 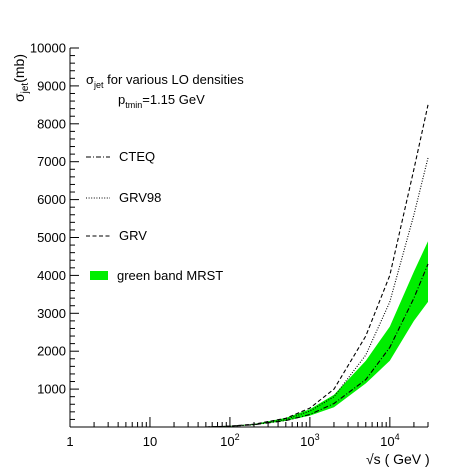 What do you see at coordinates (51, 161) in the screenshot?
I see `y-tick-label: 7000` at bounding box center [51, 161].